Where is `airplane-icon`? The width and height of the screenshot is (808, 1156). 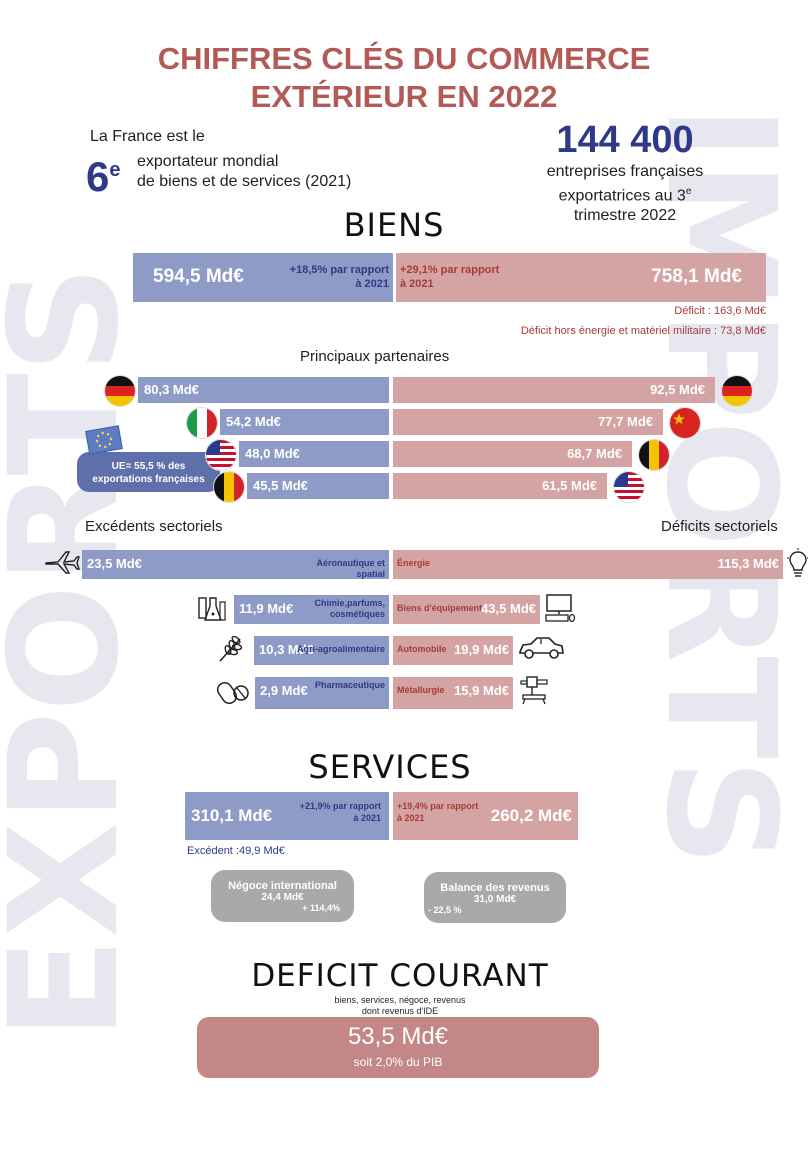
airplane-icon is located at coordinates (62, 564).